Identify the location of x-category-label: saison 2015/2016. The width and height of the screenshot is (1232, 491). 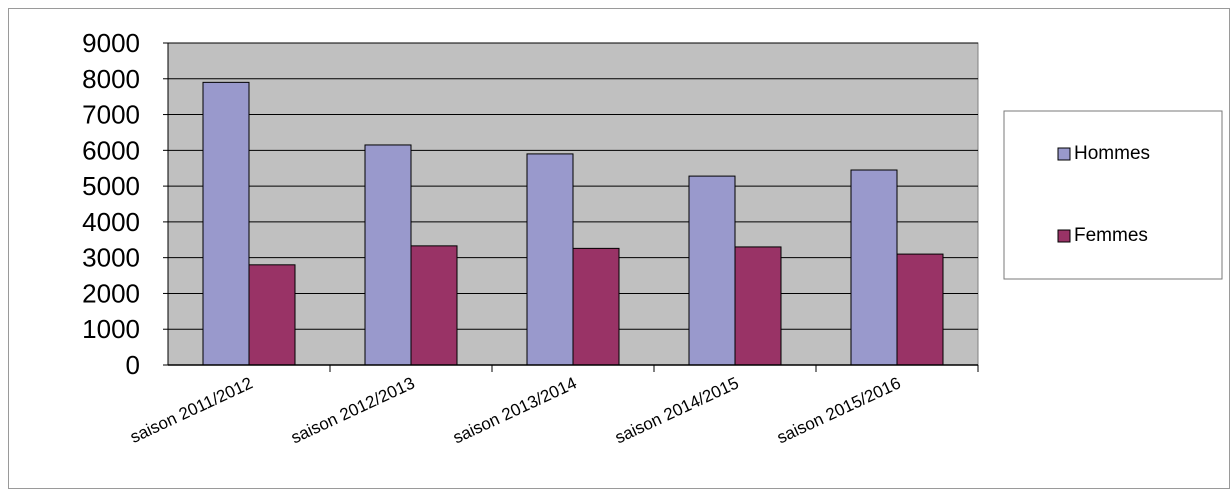
(839, 410).